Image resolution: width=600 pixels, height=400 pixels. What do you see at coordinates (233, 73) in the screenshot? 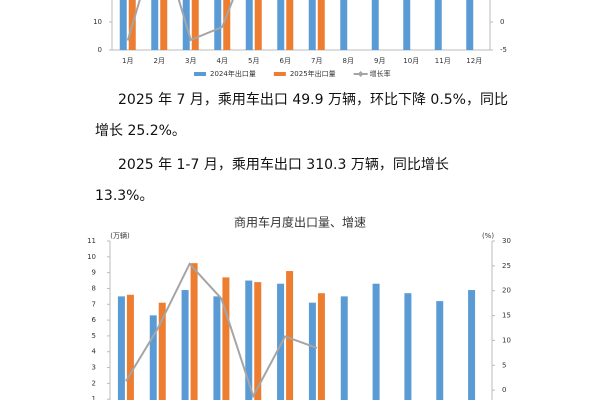
I see `legend-label: 2024年出口量` at bounding box center [233, 73].